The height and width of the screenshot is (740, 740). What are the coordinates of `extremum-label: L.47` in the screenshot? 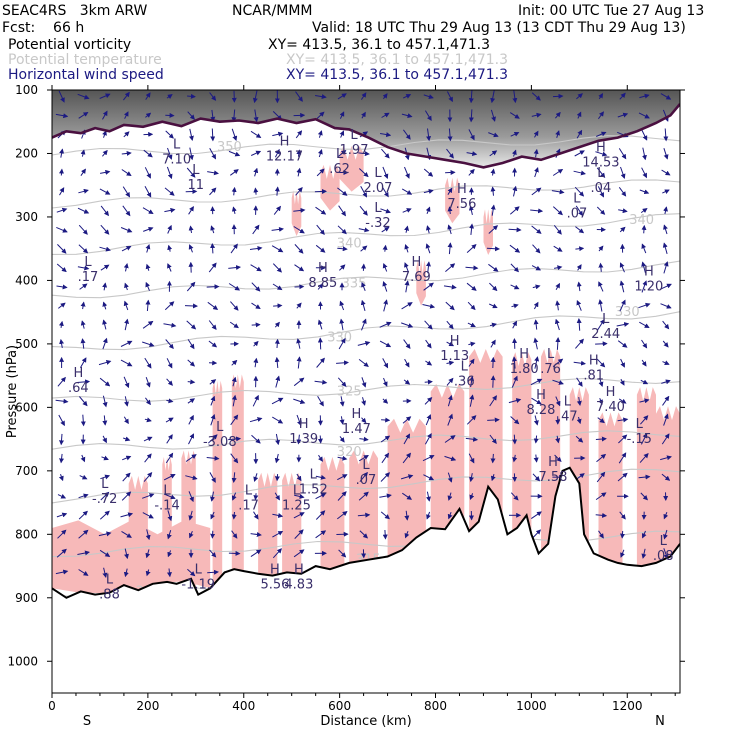 It's located at (567, 410).